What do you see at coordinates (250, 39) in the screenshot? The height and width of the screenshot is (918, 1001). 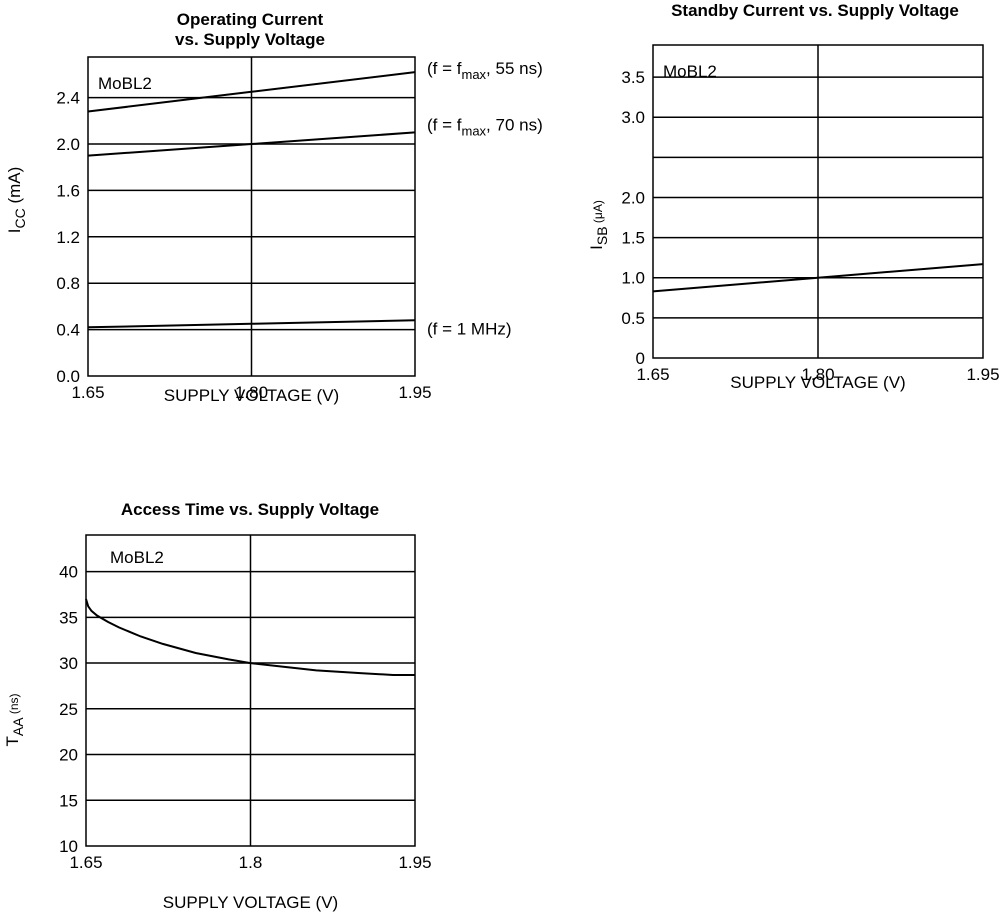 I see `chart-title: vs. Supply Voltage` at bounding box center [250, 39].